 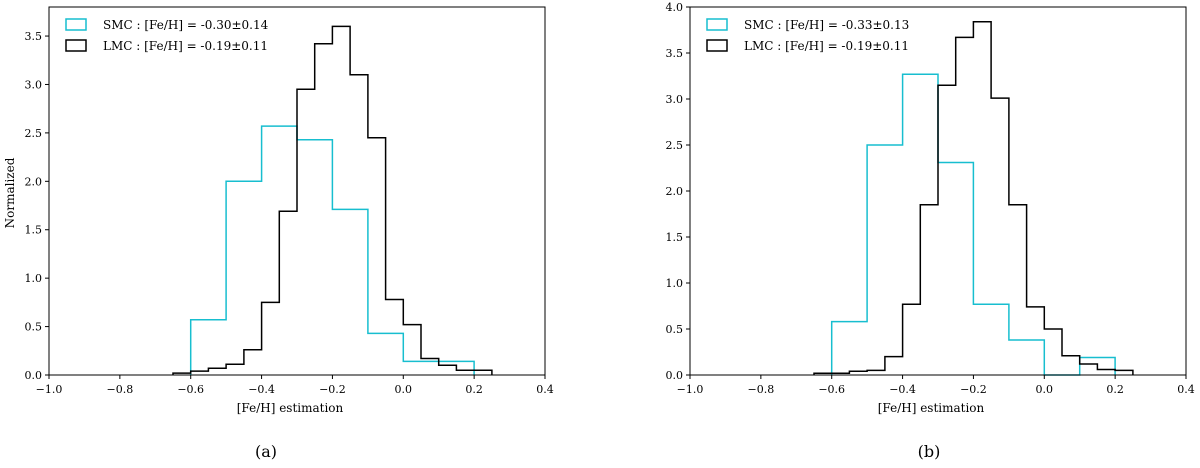 I want to click on x-tick-label-a: 0.0, so click(x=404, y=389).